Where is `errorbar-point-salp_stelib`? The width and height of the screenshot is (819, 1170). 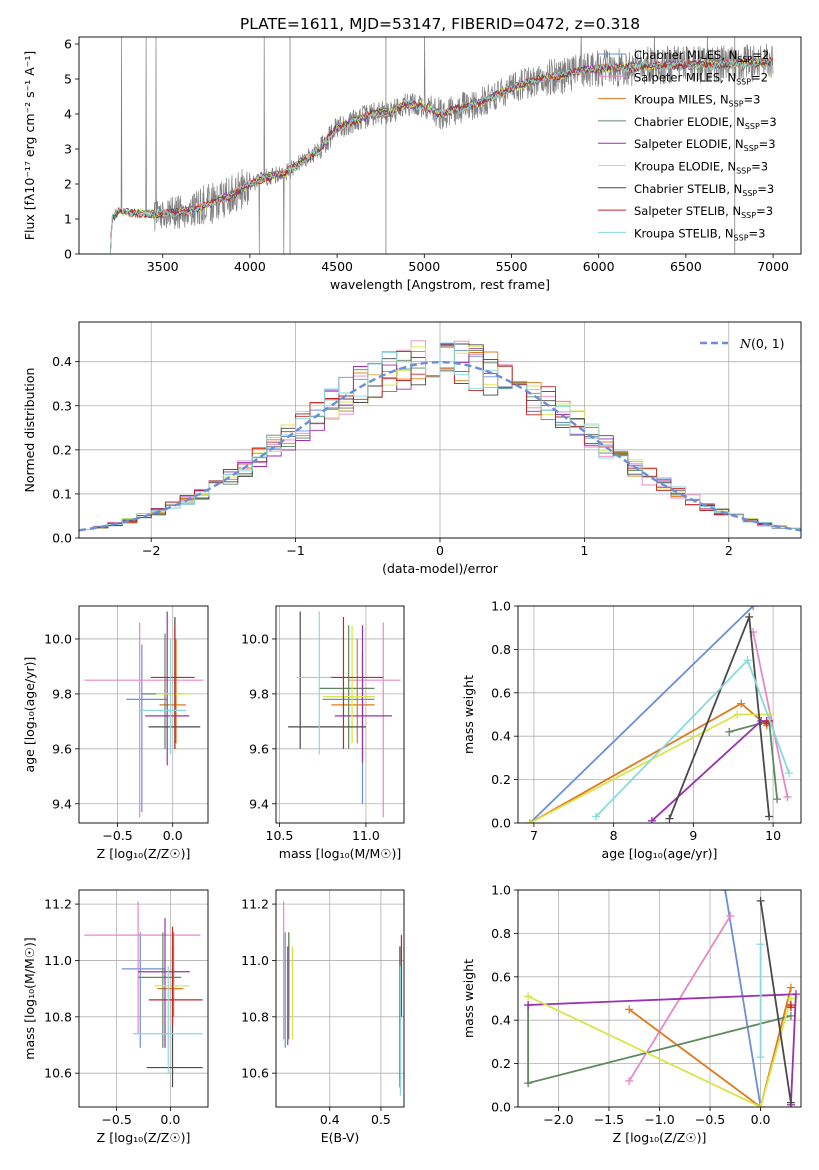
errorbar-point-salp_stelib is located at coordinates (172, 687).